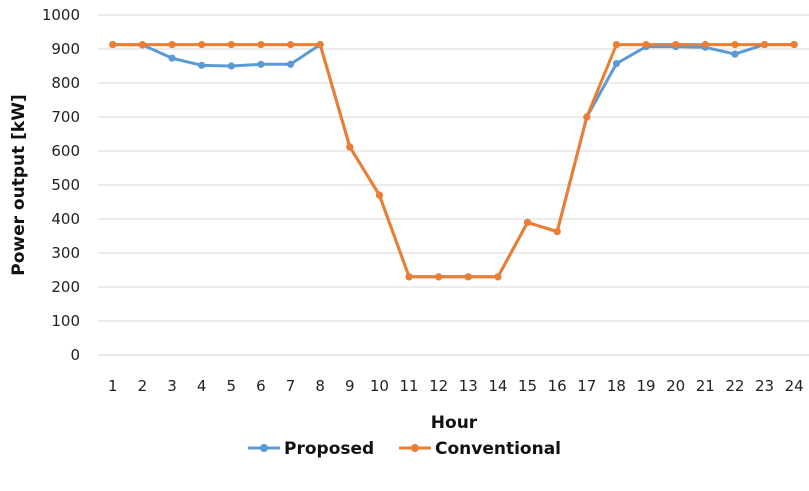 The height and width of the screenshot is (491, 809). I want to click on legend-label-proposed: Proposed, so click(329, 449).